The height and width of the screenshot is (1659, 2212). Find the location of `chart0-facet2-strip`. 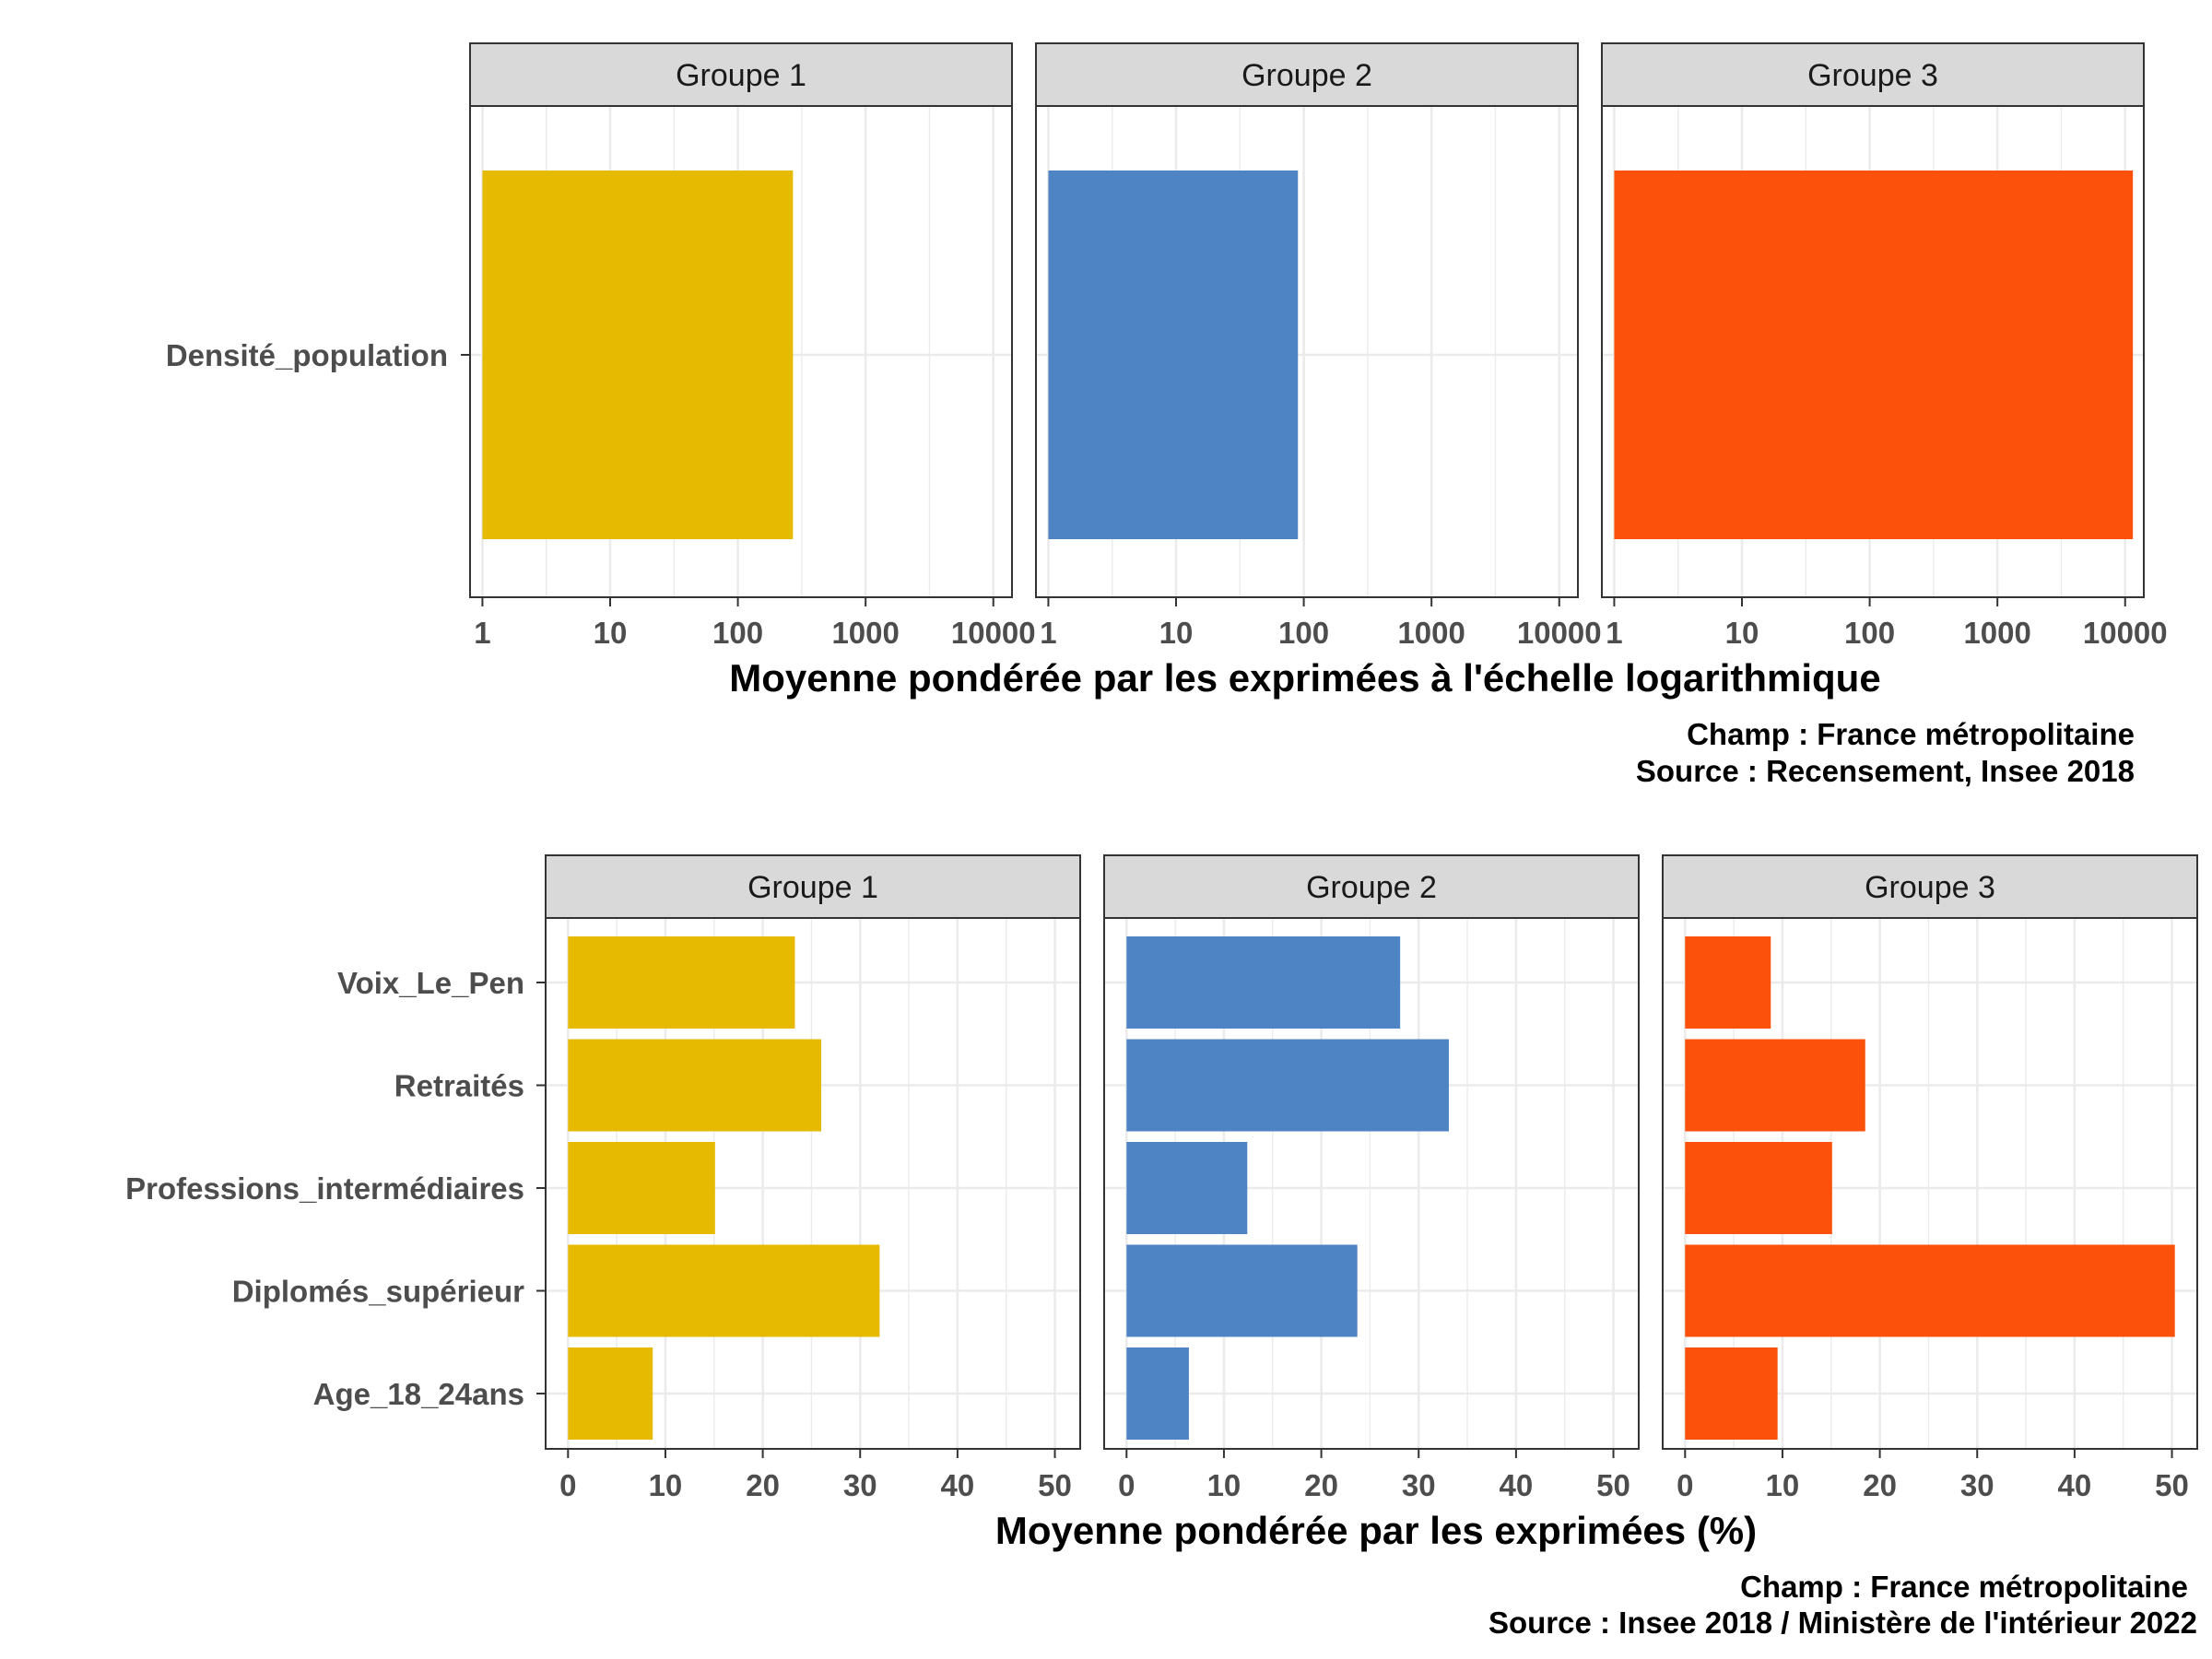

chart0-facet2-strip is located at coordinates (1307, 74).